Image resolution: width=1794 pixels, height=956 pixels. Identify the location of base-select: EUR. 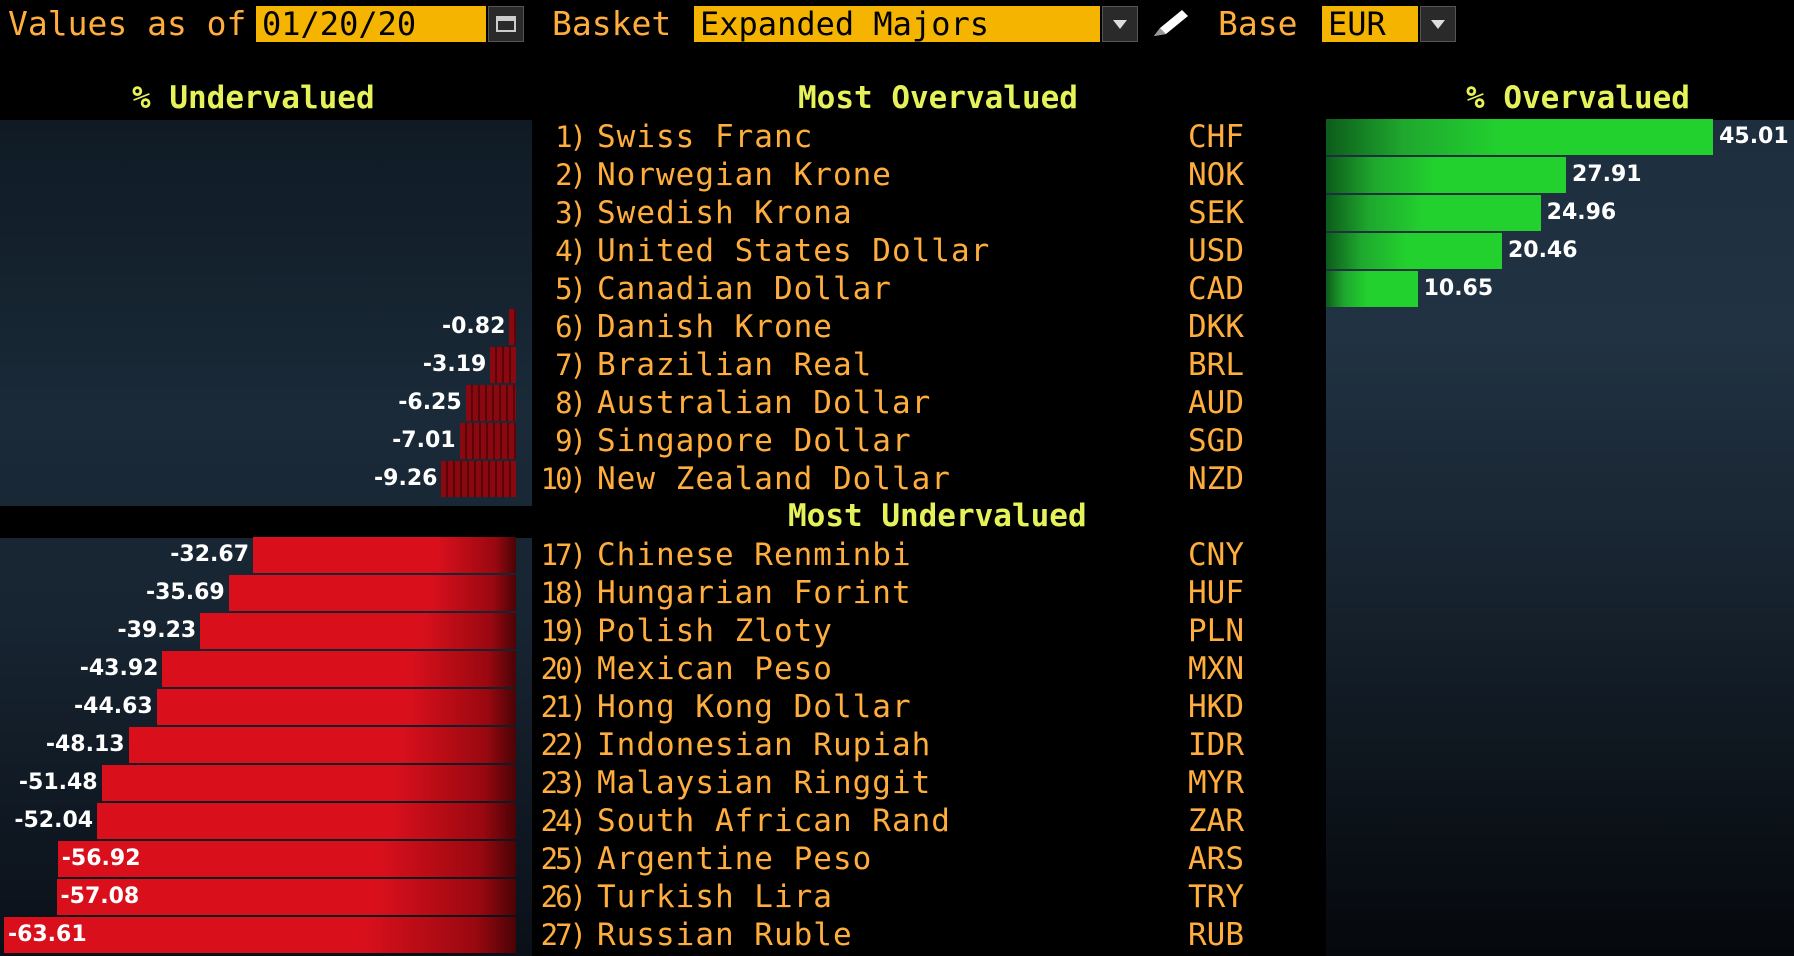
(1370, 24).